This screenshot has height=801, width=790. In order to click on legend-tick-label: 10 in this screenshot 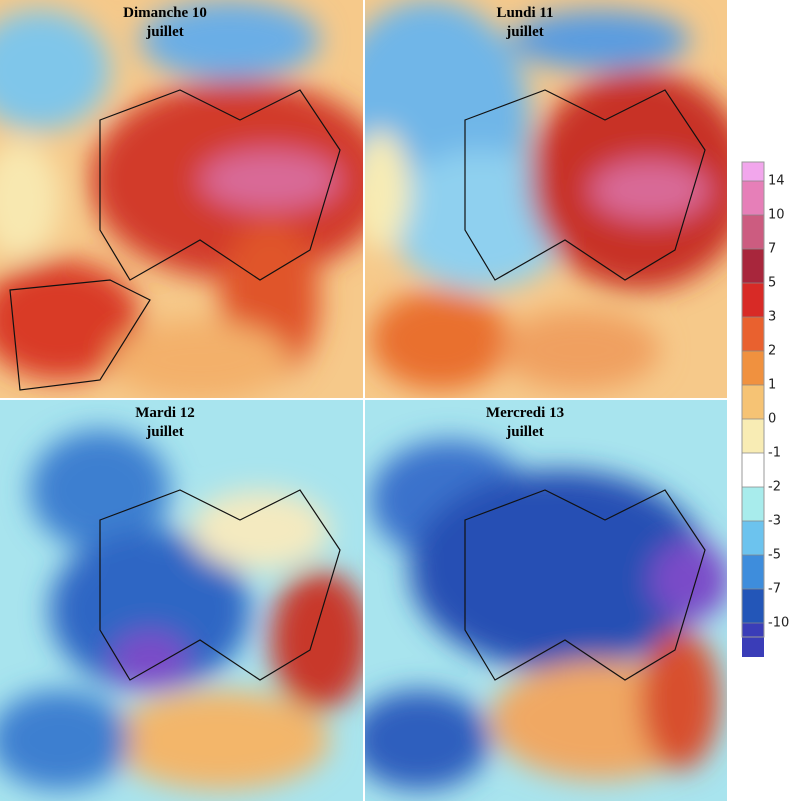, I will do `click(776, 215)`.